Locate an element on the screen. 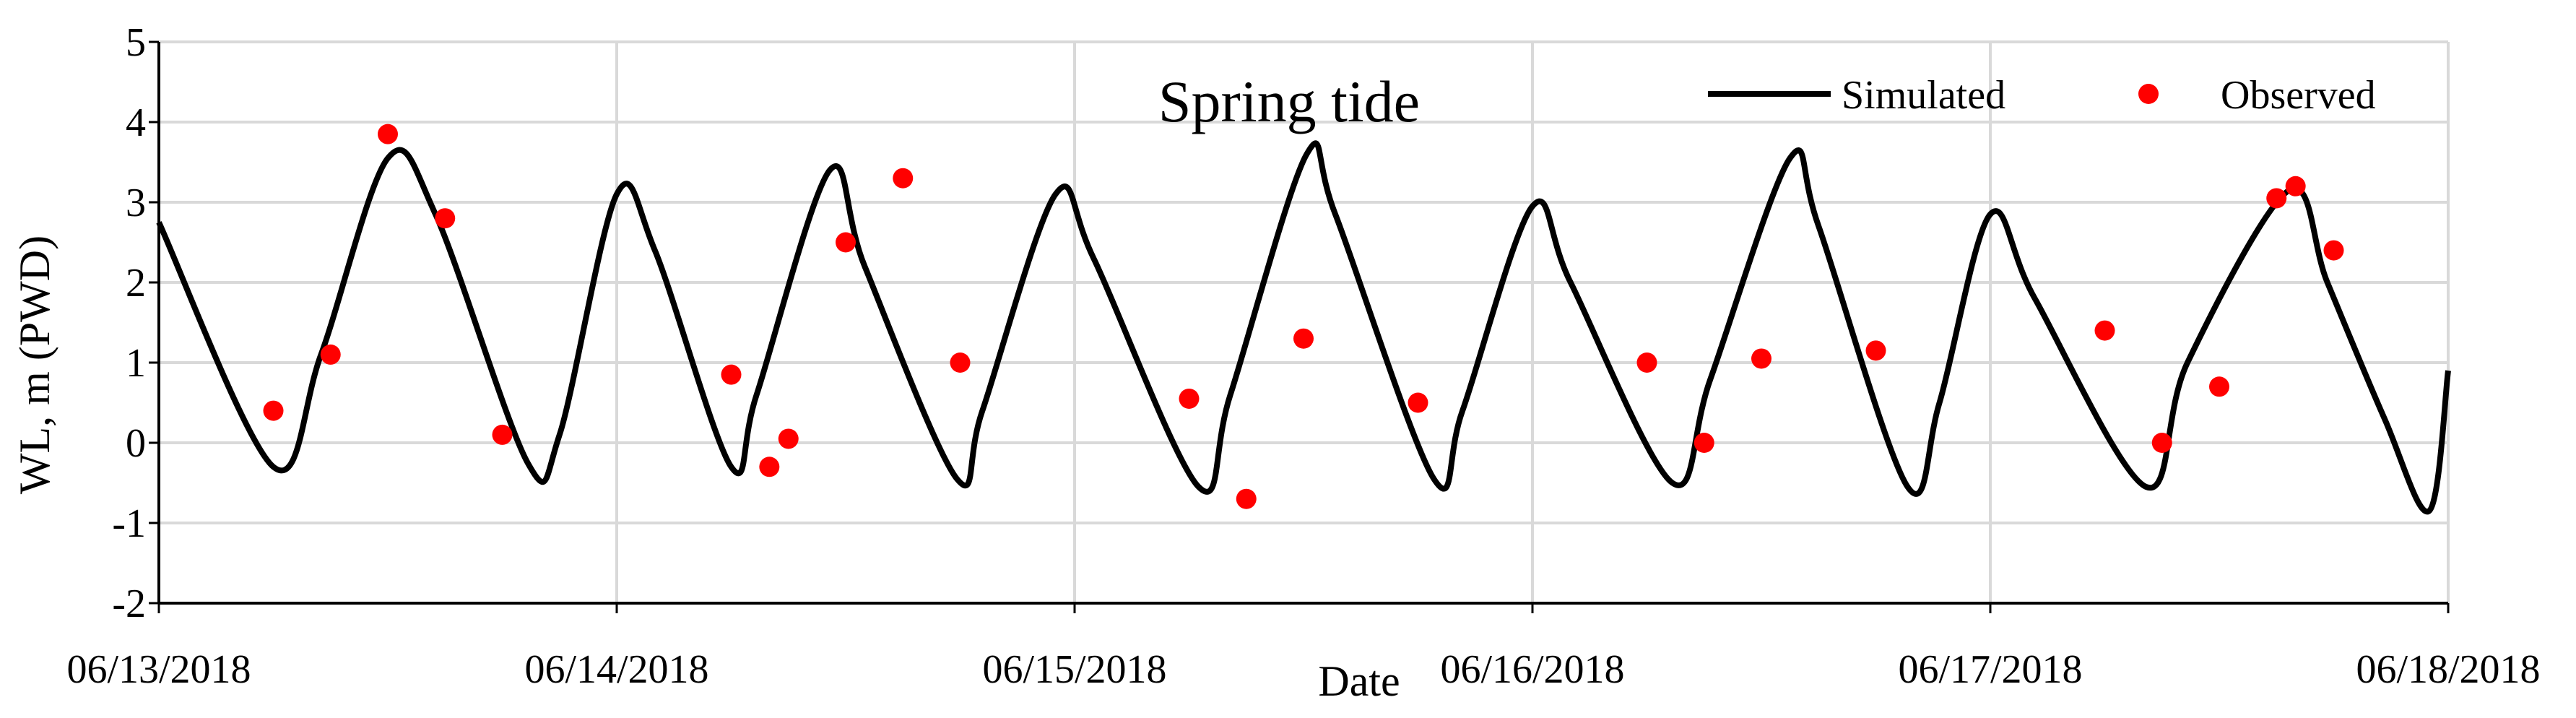 Image resolution: width=2576 pixels, height=718 pixels. y-tick-label: 2 is located at coordinates (136, 283).